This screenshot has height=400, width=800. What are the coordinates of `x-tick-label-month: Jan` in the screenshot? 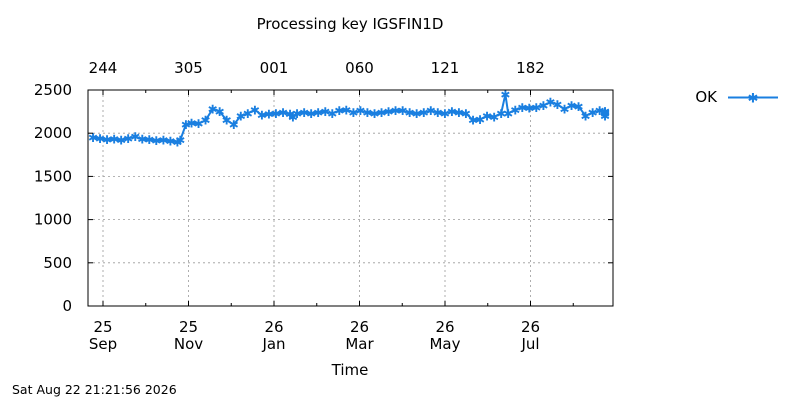 It's located at (273, 344).